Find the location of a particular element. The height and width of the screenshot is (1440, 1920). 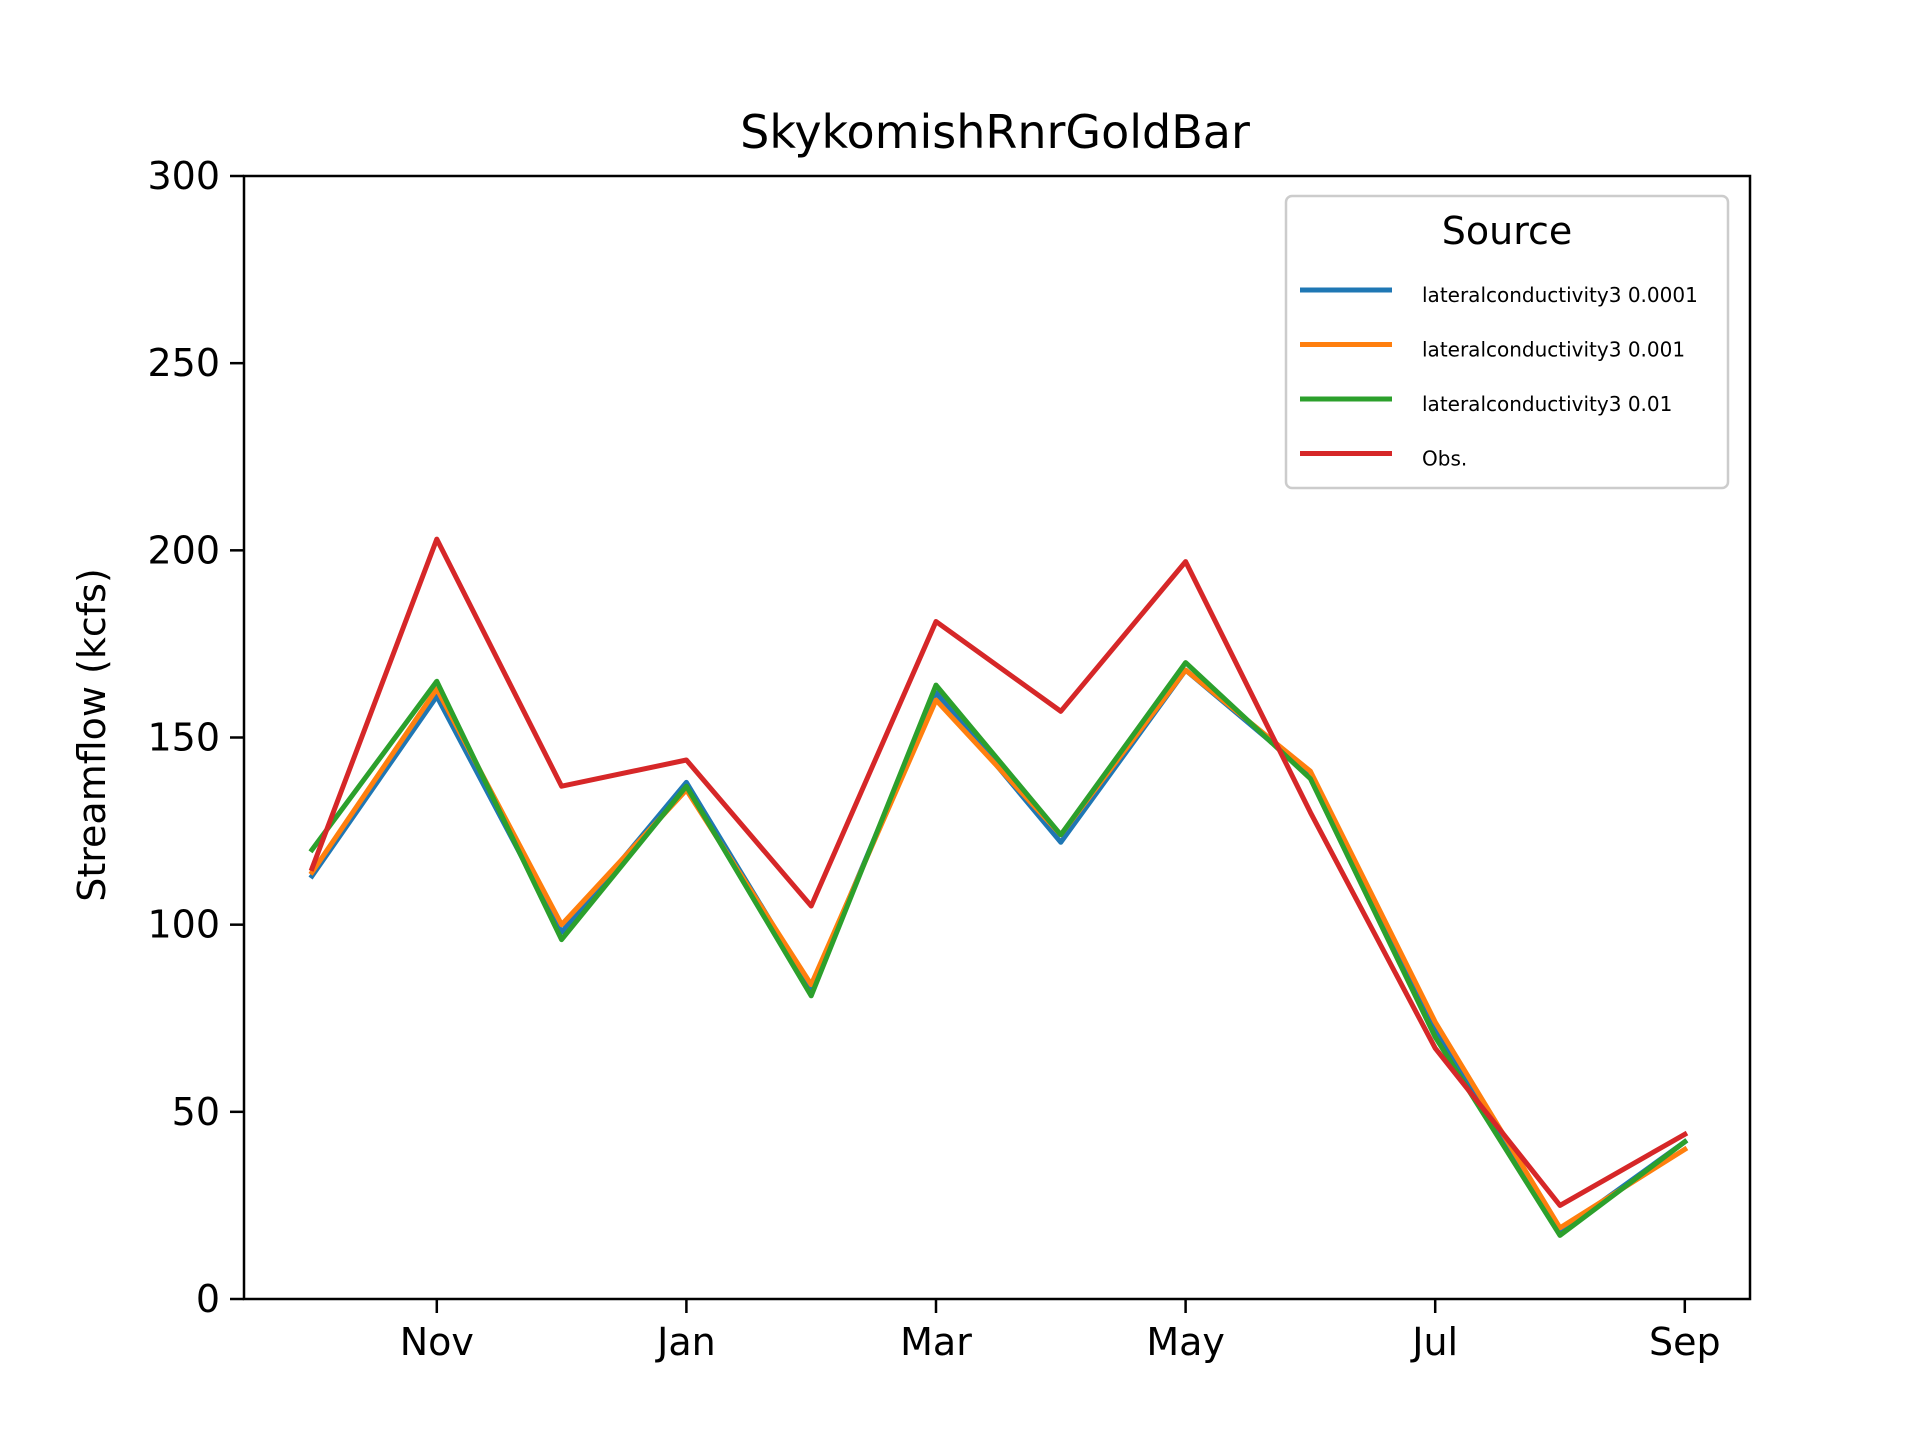

x-tick-label: Jan is located at coordinates (685, 1342).